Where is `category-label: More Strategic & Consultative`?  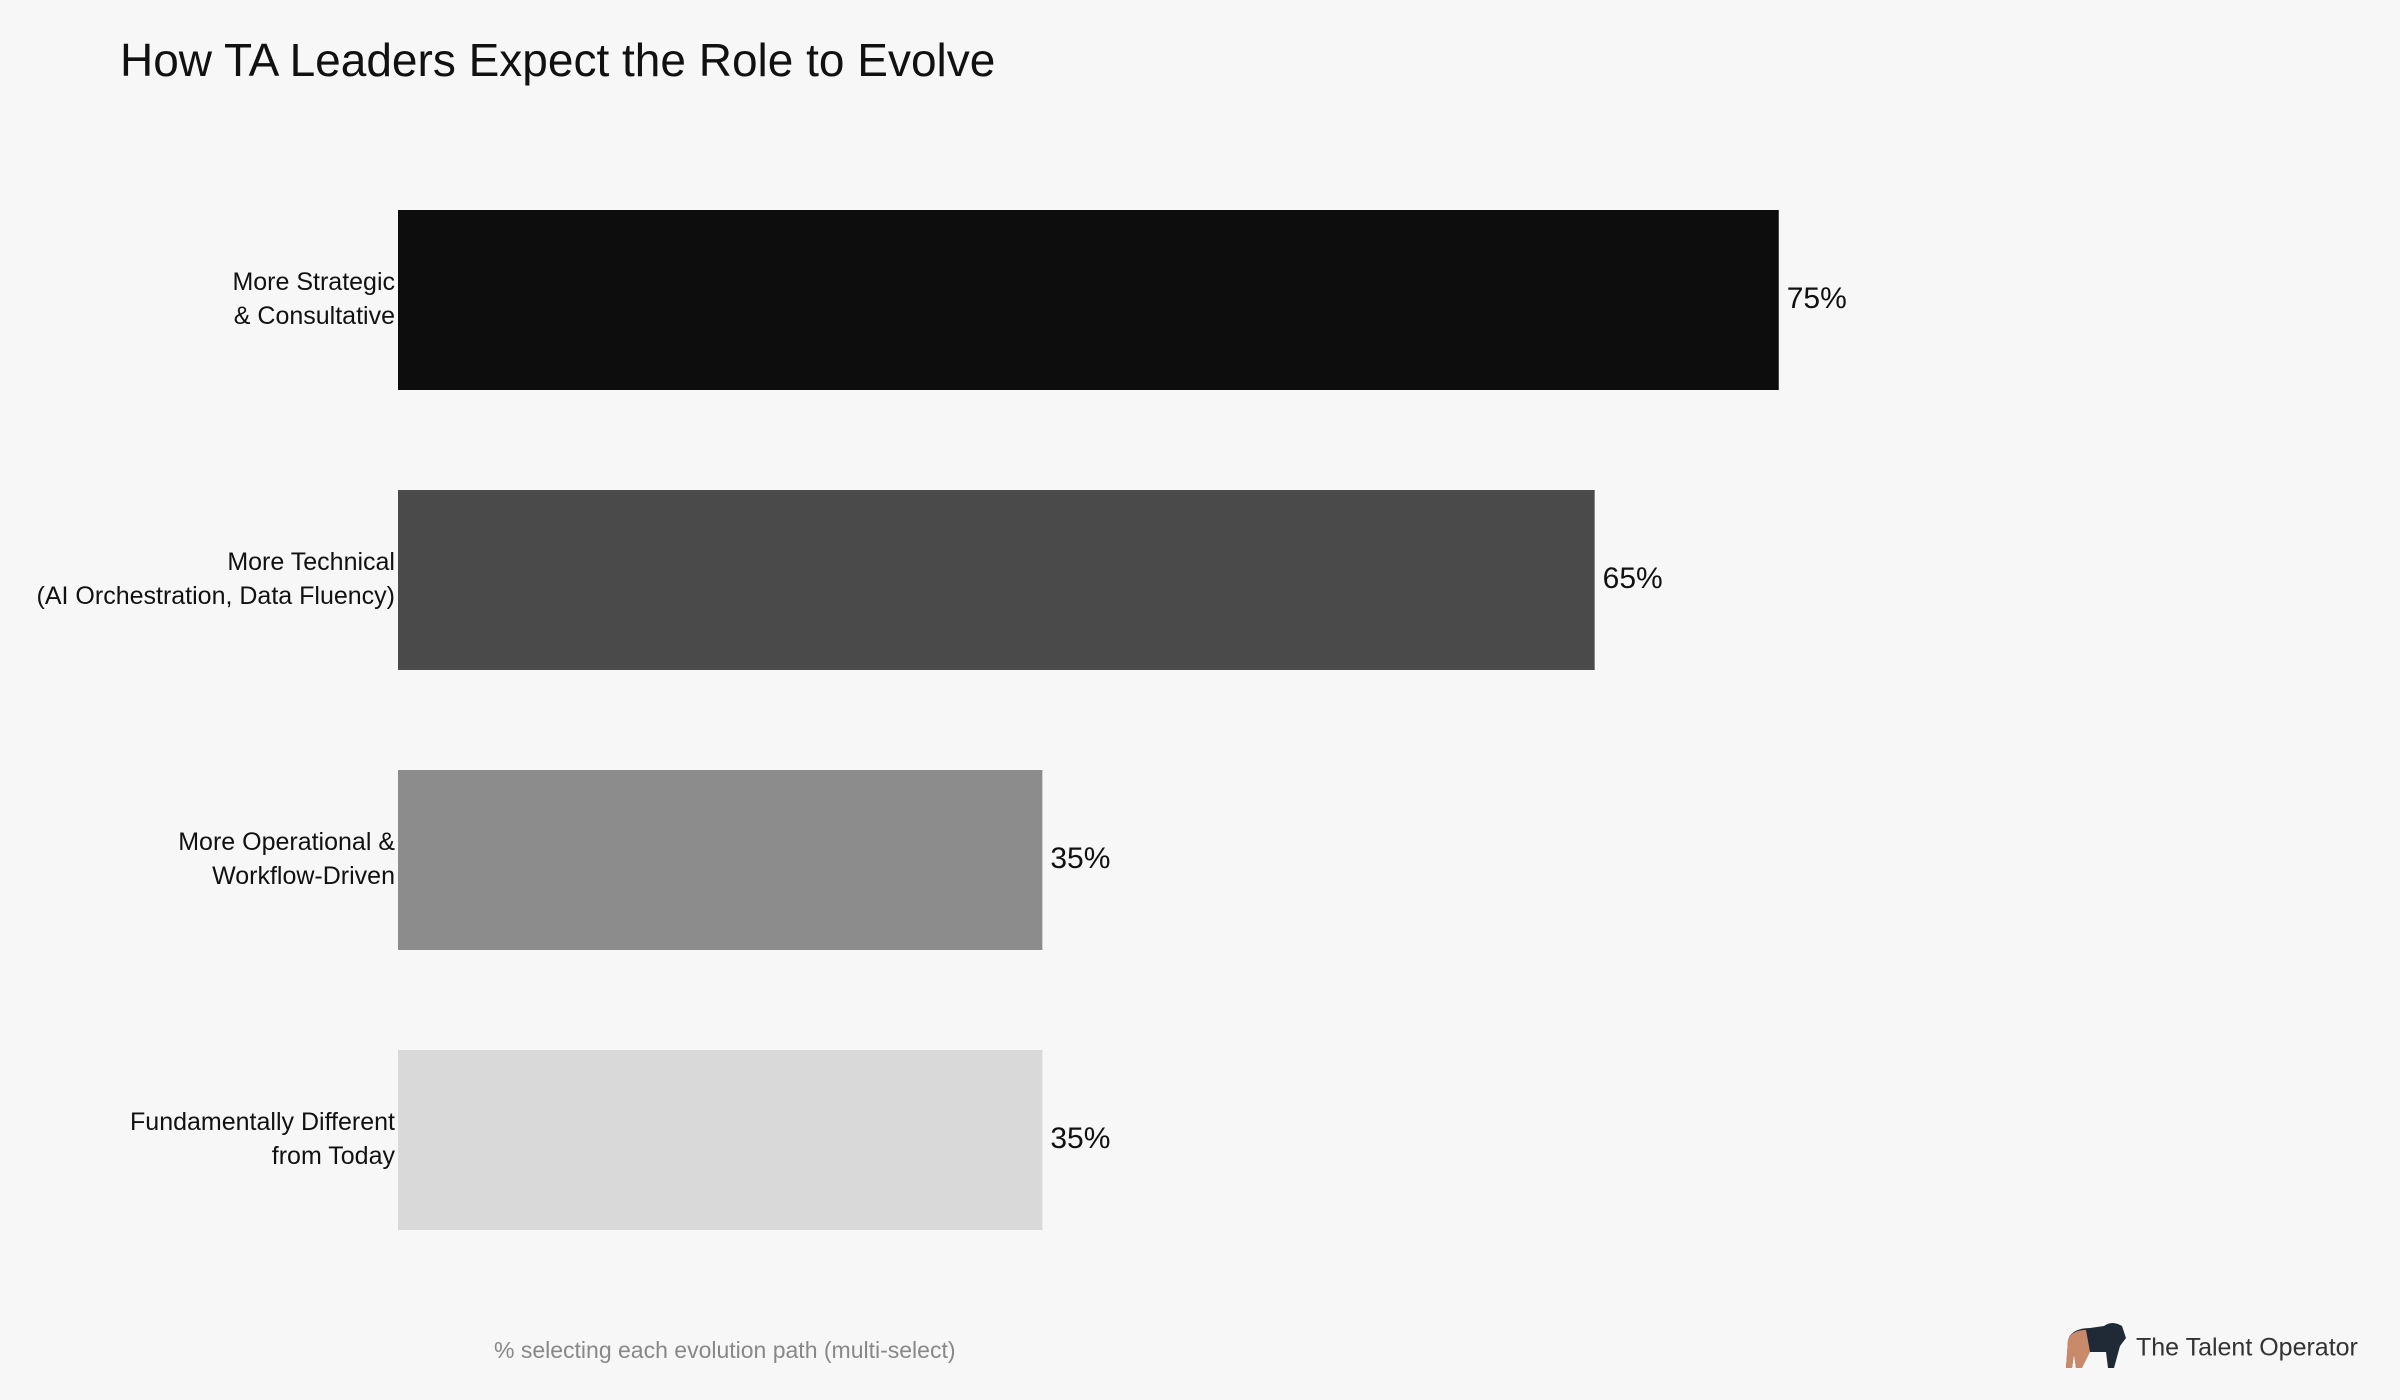 category-label: More Strategic & Consultative is located at coordinates (313, 299).